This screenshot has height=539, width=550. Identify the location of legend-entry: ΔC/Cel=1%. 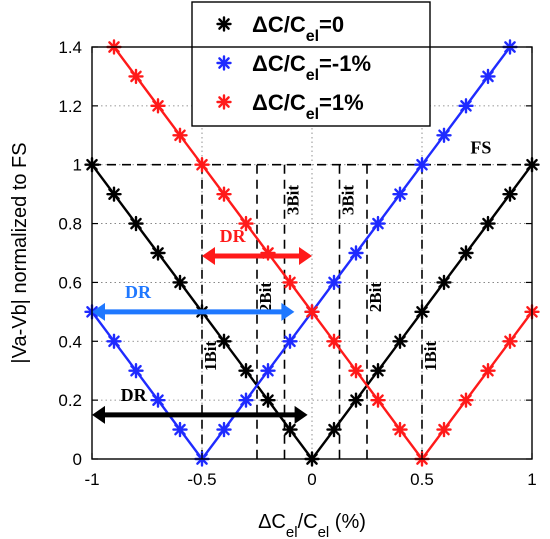
(290, 106).